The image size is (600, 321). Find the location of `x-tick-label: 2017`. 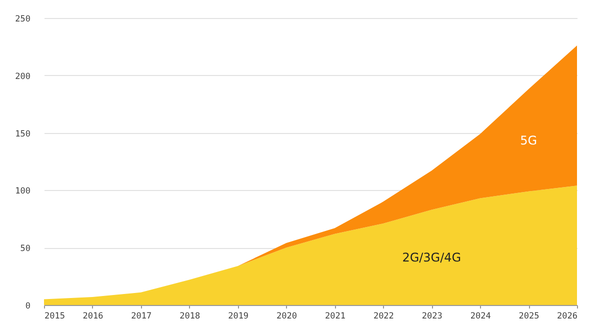

x-tick-label: 2017 is located at coordinates (141, 316).